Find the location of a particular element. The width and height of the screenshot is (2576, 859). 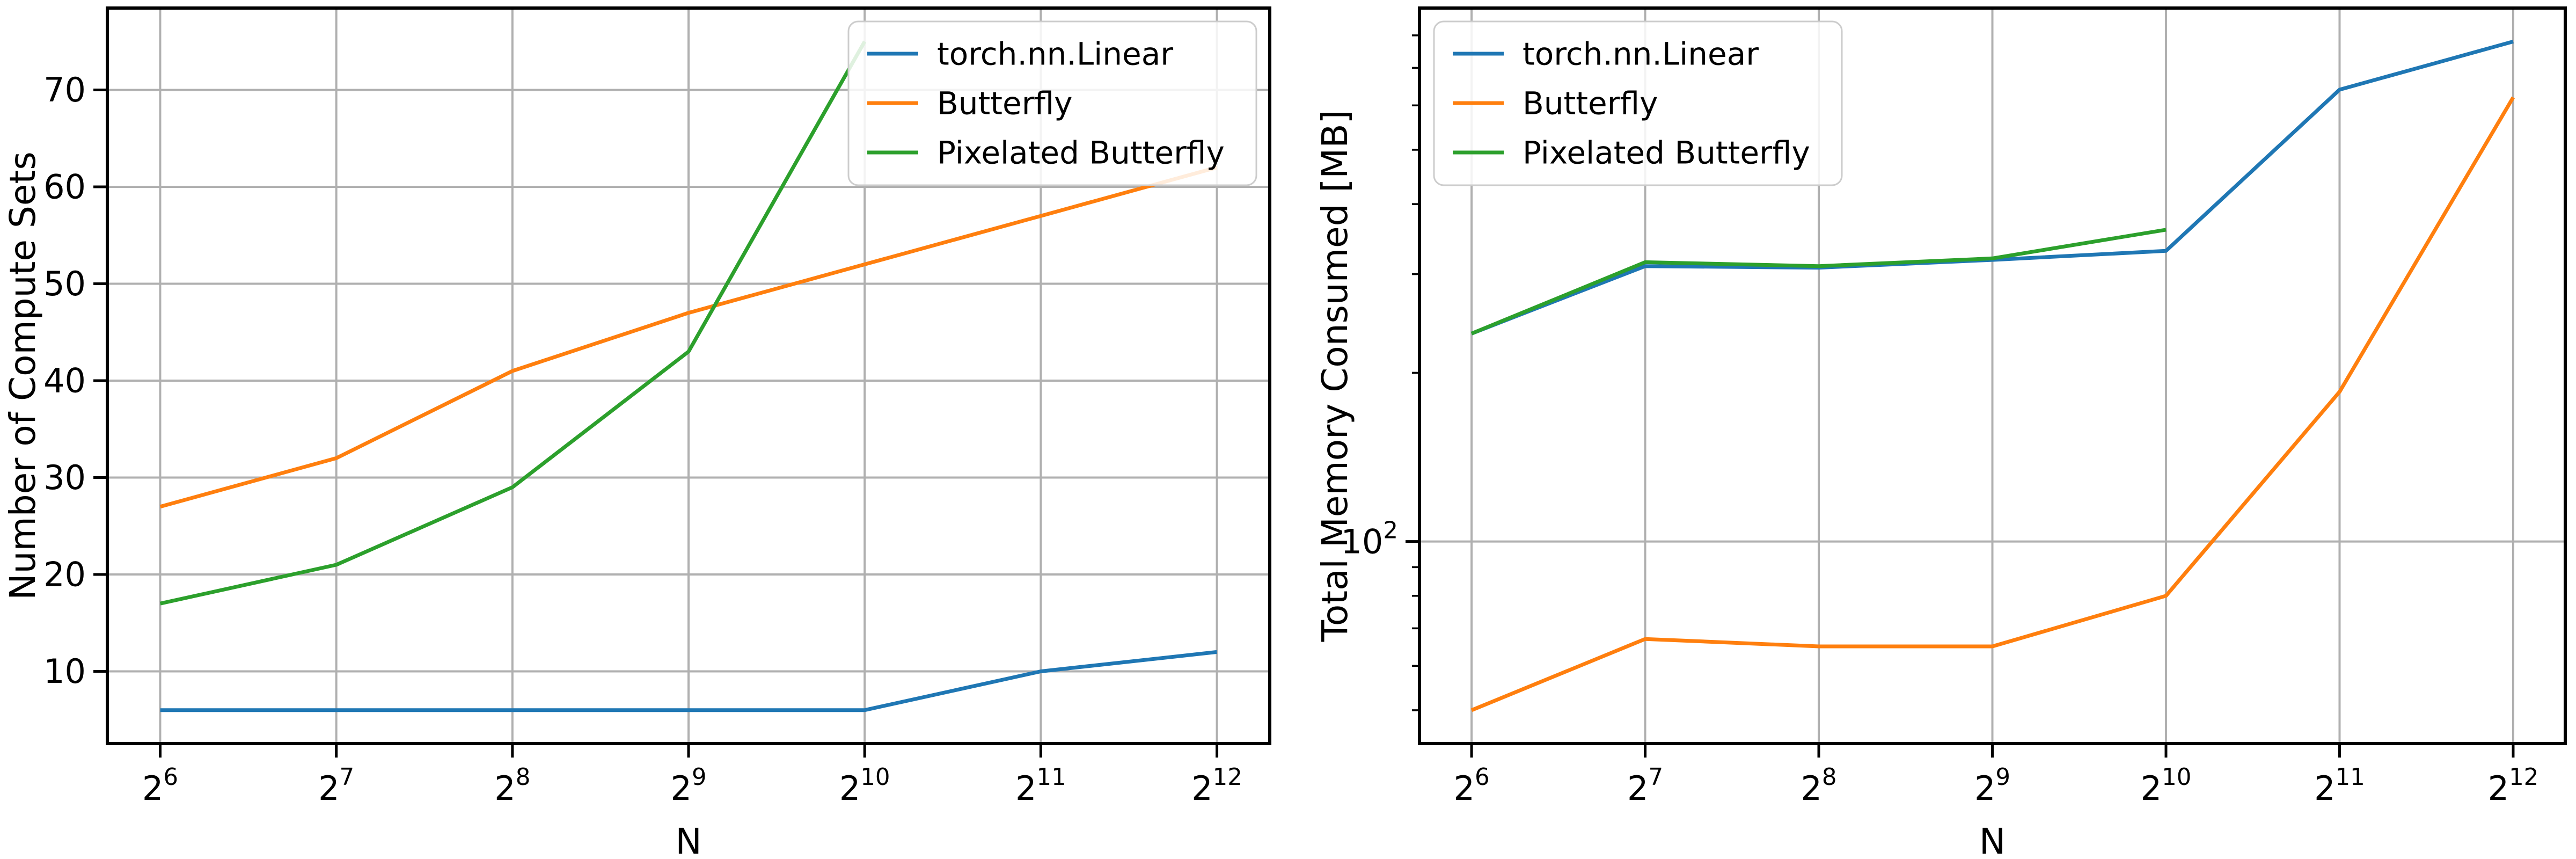

line-torch-nn-linear is located at coordinates (688, 681).